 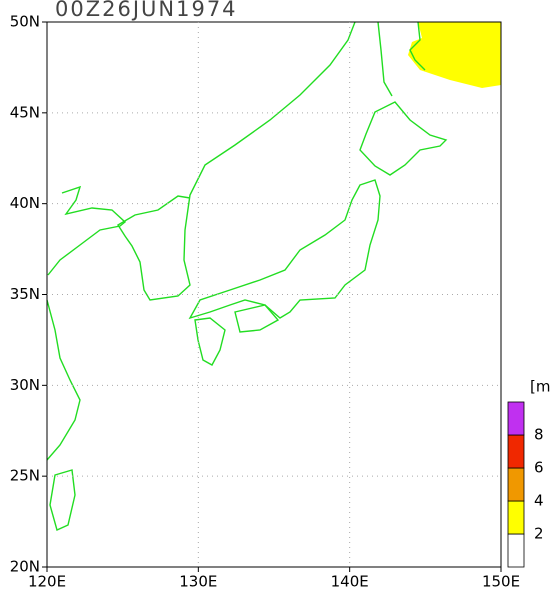 What do you see at coordinates (454, 55) in the screenshot?
I see `wave-area` at bounding box center [454, 55].